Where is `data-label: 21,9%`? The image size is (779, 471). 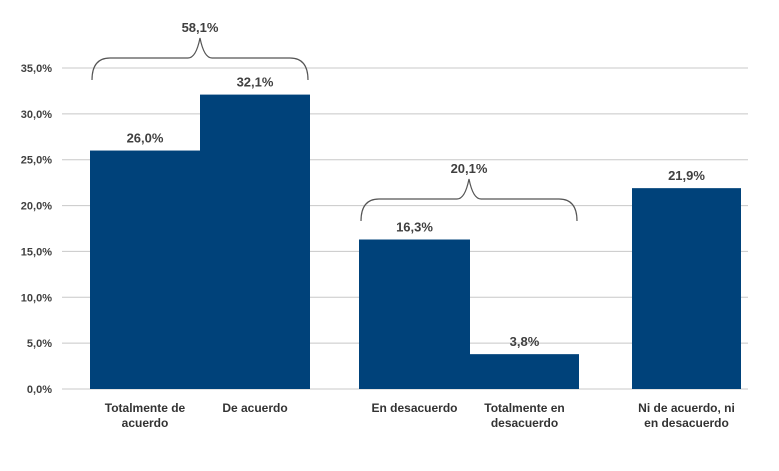
data-label: 21,9% is located at coordinates (686, 175).